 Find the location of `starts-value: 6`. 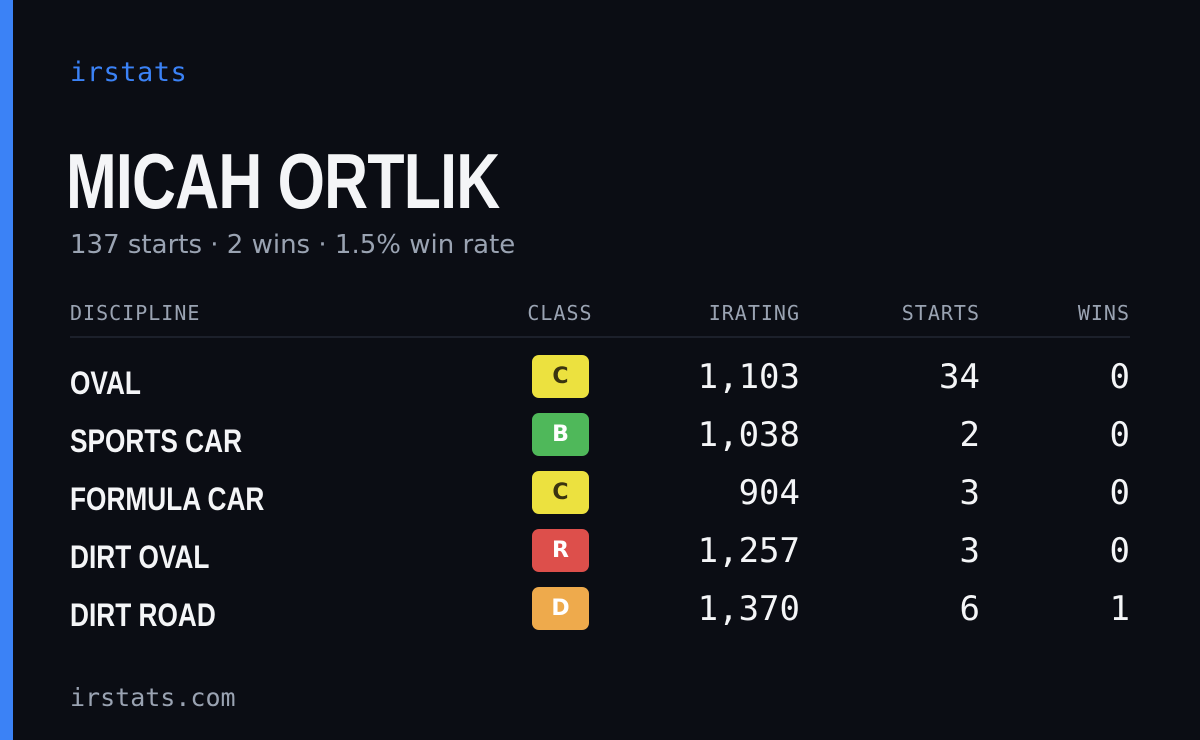

starts-value: 6 is located at coordinates (969, 609).